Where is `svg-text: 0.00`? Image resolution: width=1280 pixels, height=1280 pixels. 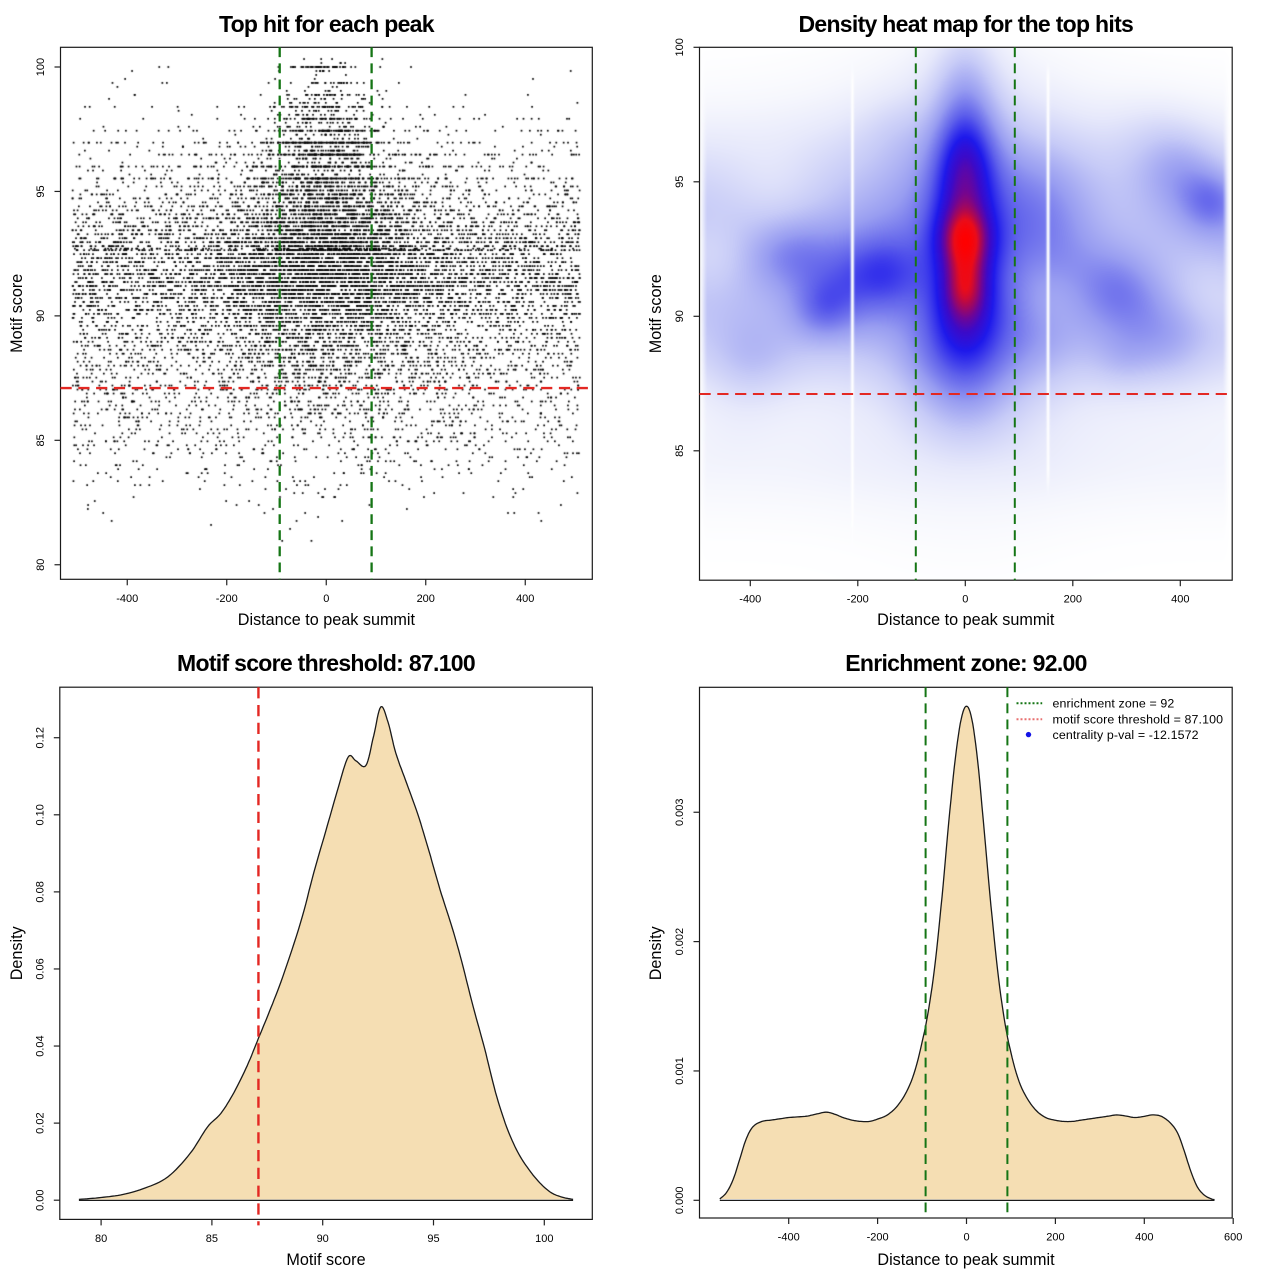
svg-text: 0.00 is located at coordinates (40, 1199).